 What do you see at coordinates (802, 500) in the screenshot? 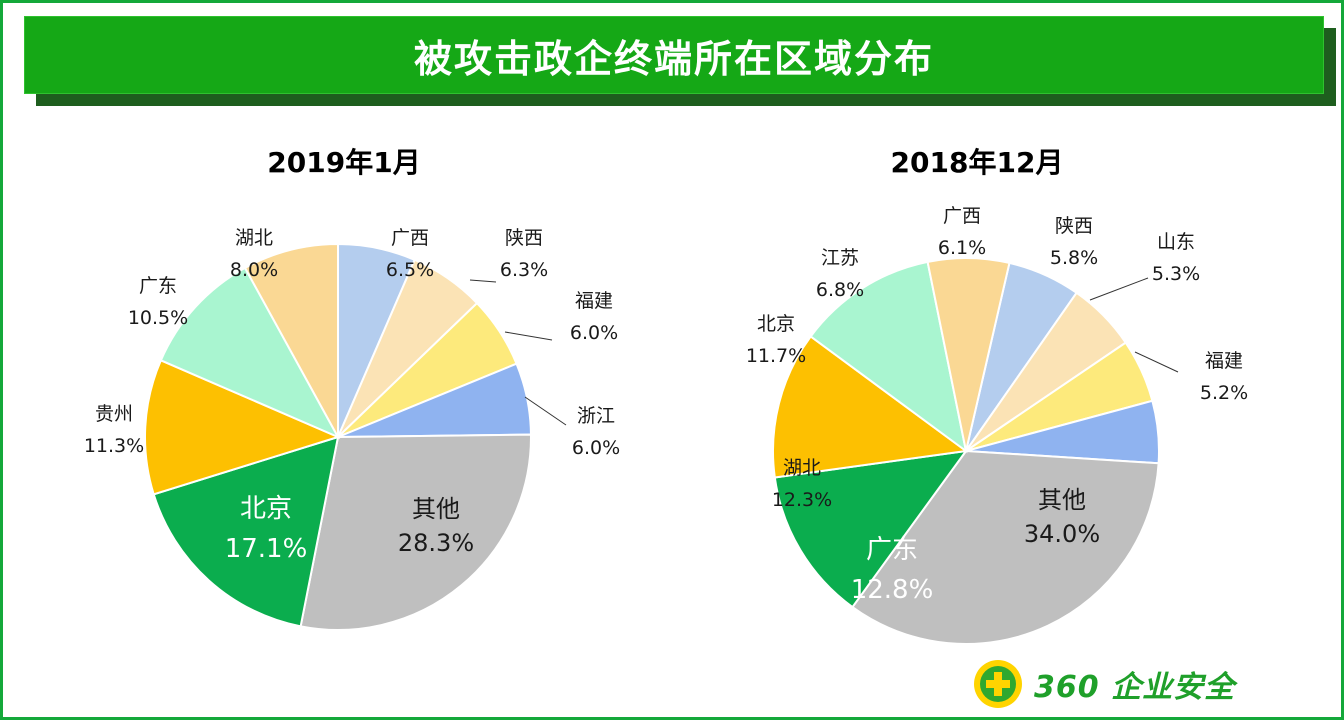
I see `slice-value-湖北: 12.3%` at bounding box center [802, 500].